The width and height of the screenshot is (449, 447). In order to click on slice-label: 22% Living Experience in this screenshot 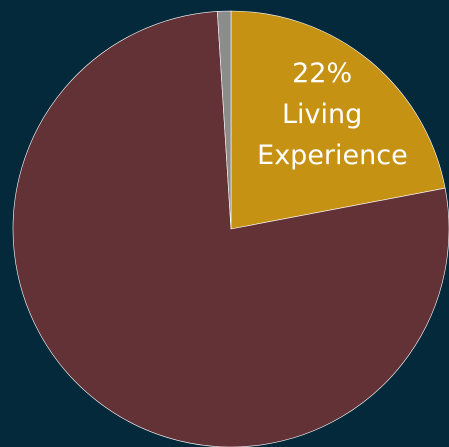, I will do `click(322, 114)`.